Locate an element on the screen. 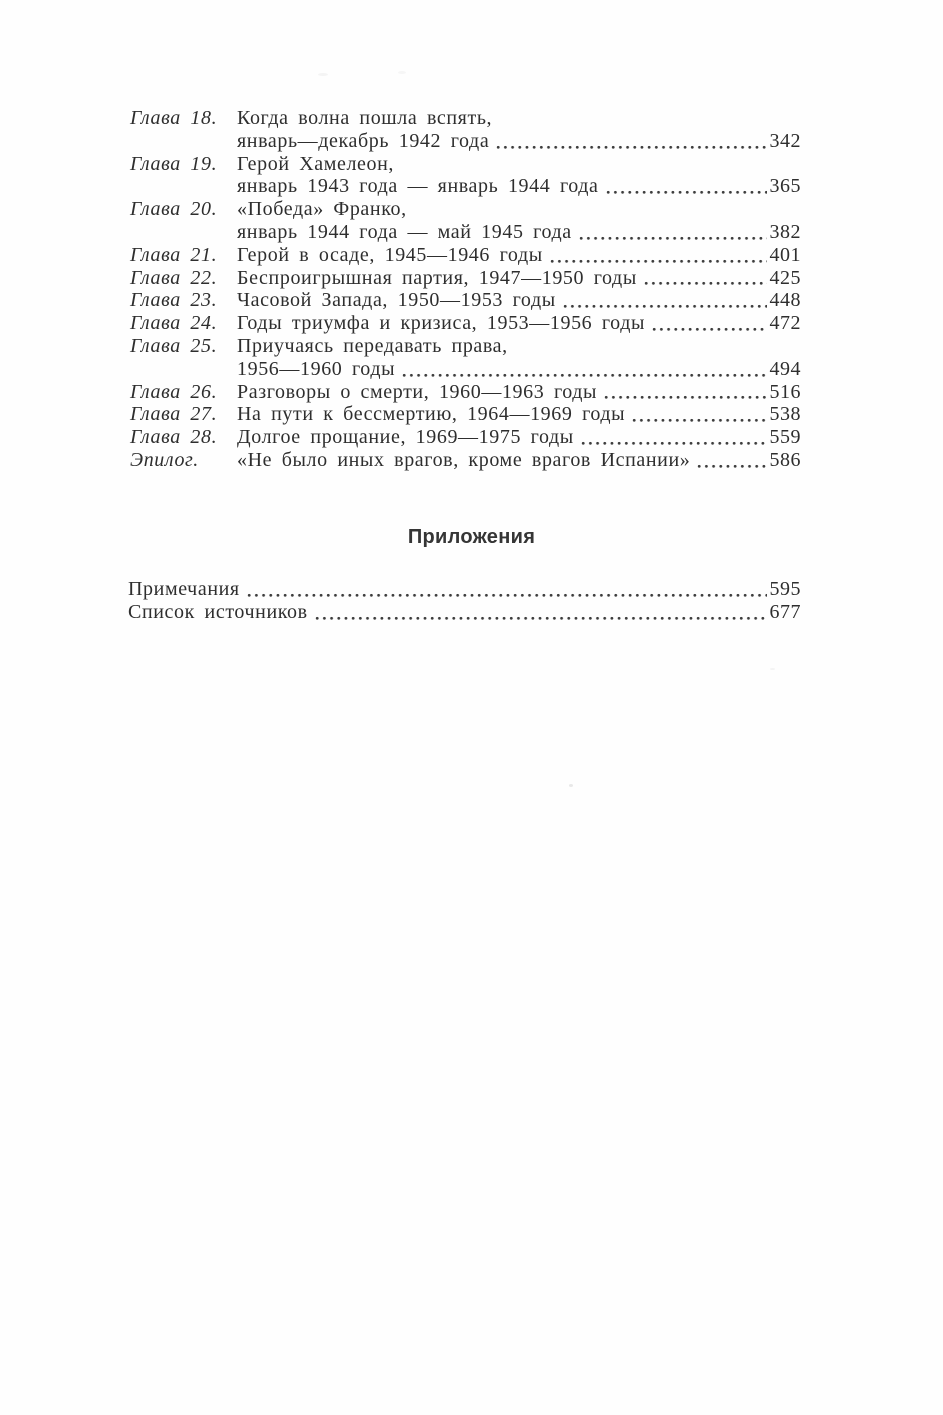 The width and height of the screenshot is (943, 1415). toc-line-text: январь—декабрь 1942 года is located at coordinates (363, 140).